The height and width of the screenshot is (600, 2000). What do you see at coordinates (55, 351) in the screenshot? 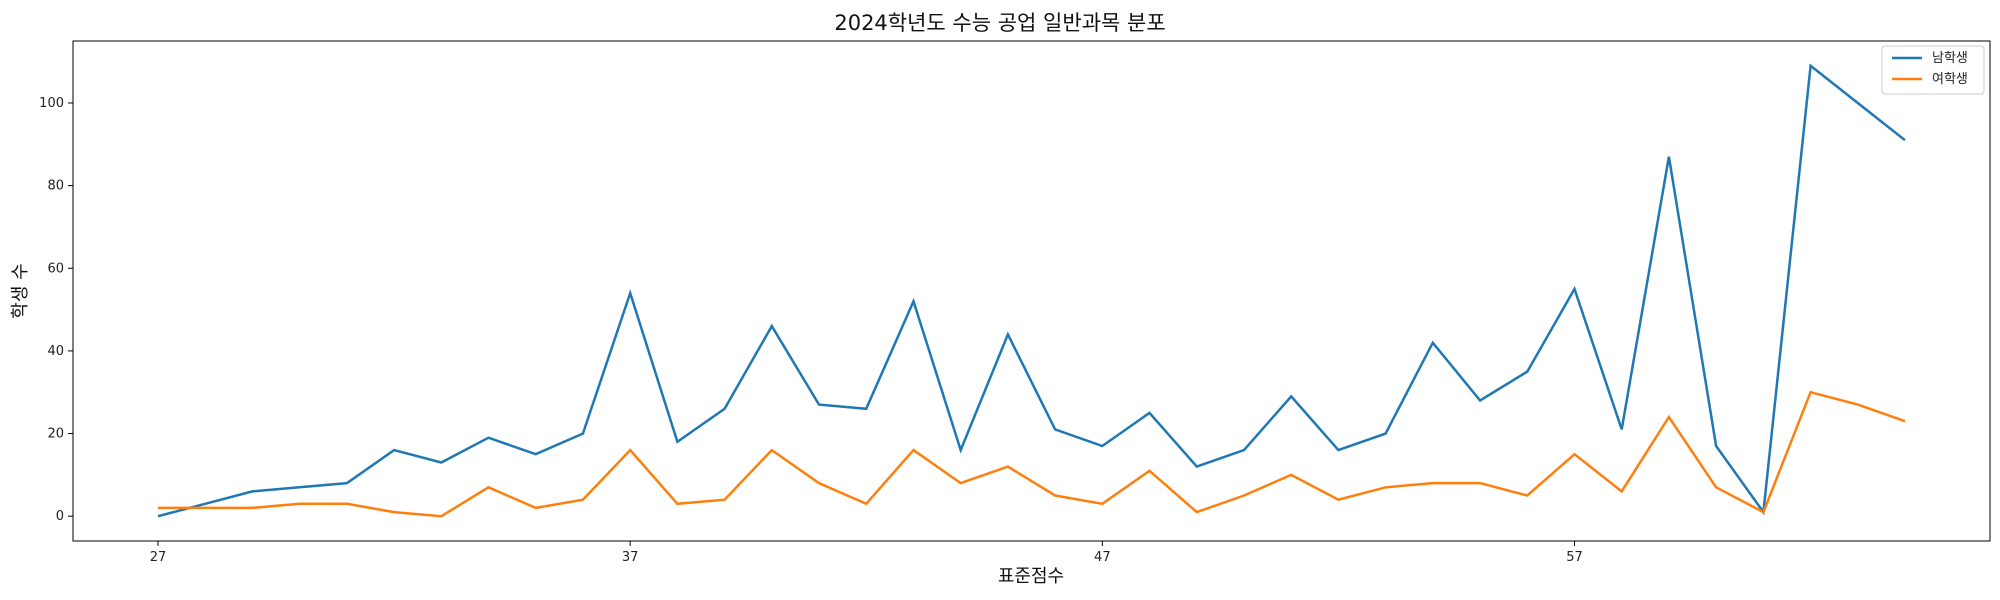
I see `y-tick-label: 40` at bounding box center [55, 351].